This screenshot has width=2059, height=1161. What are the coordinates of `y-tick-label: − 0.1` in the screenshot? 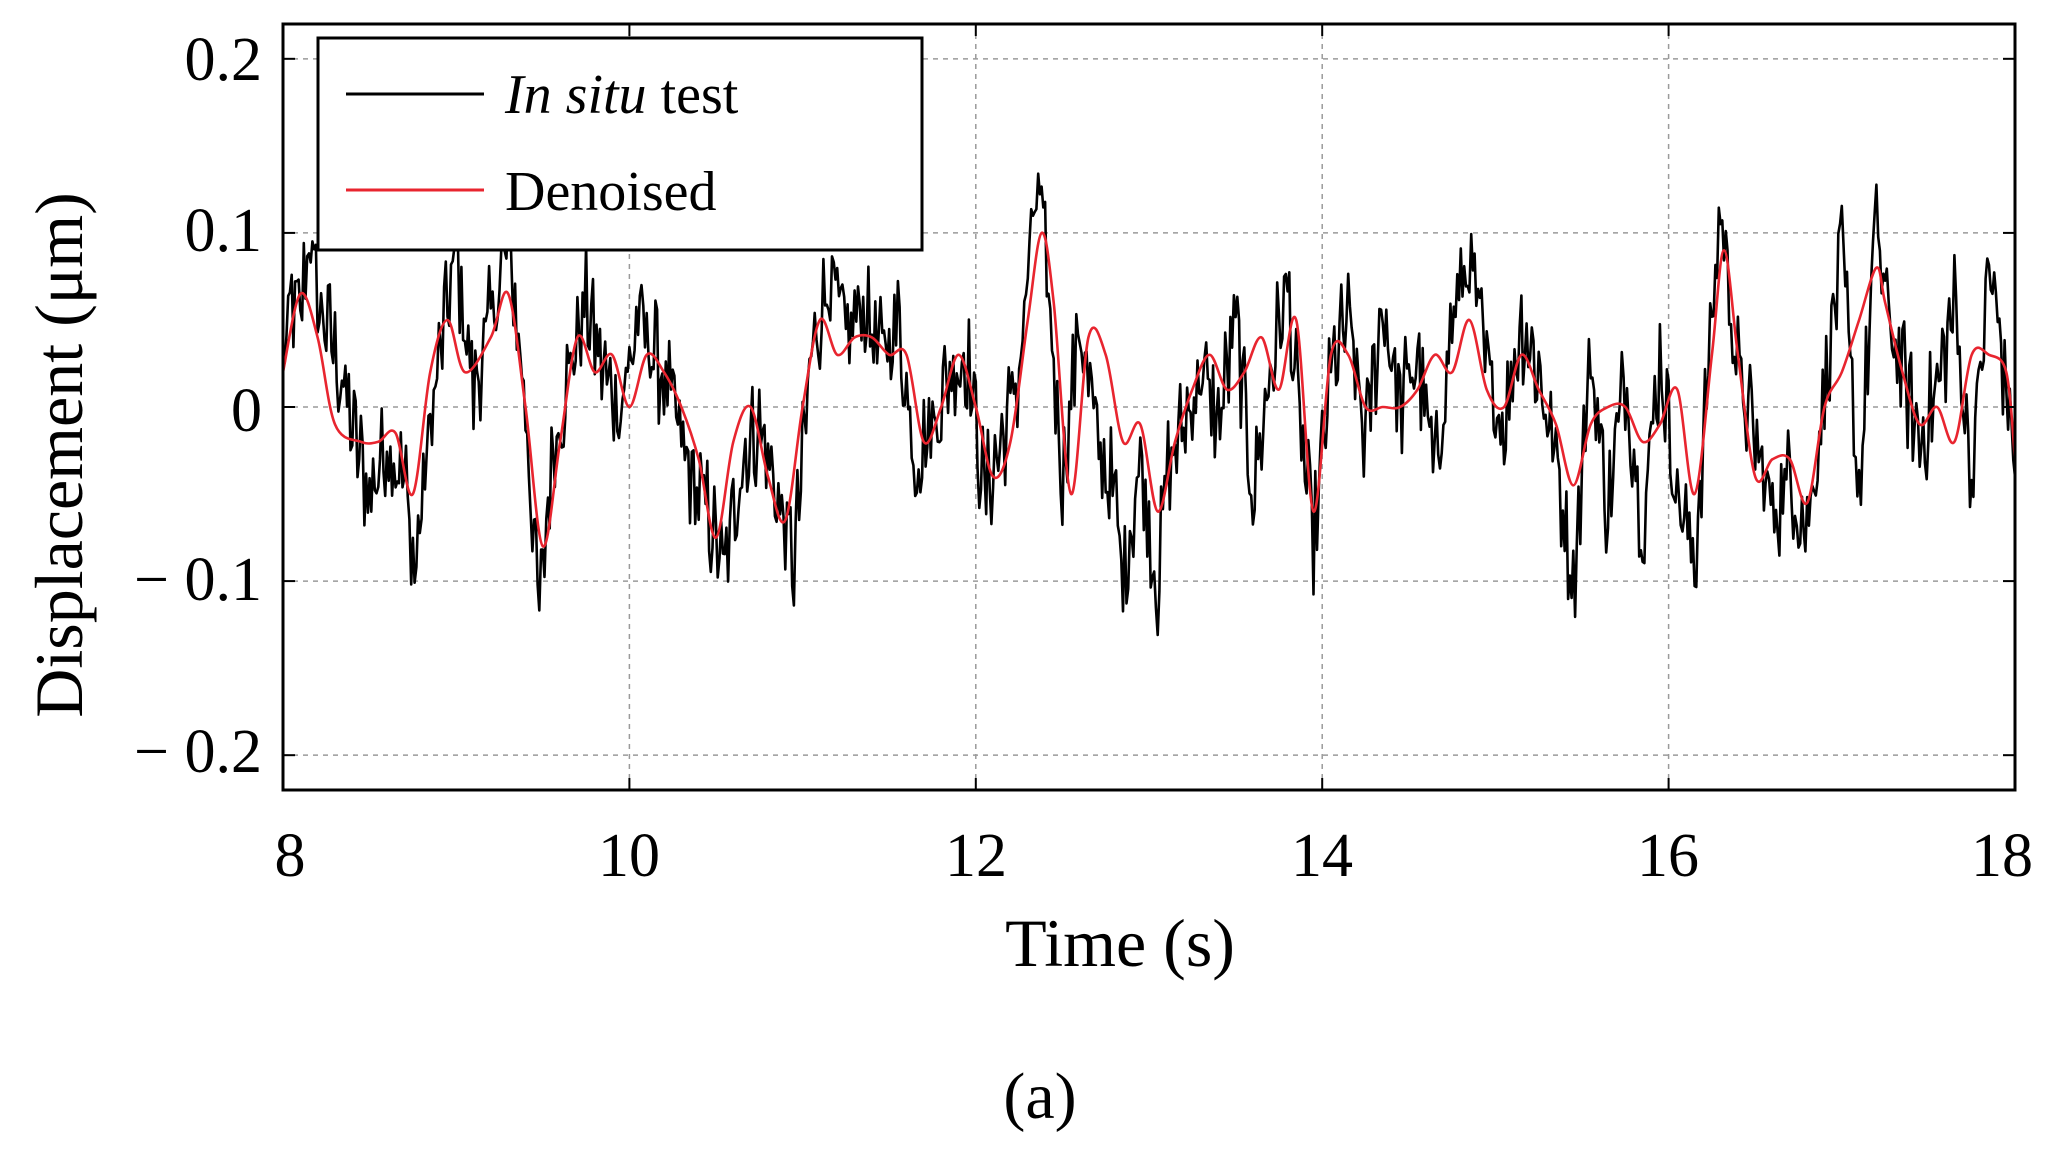 It's located at (198, 580).